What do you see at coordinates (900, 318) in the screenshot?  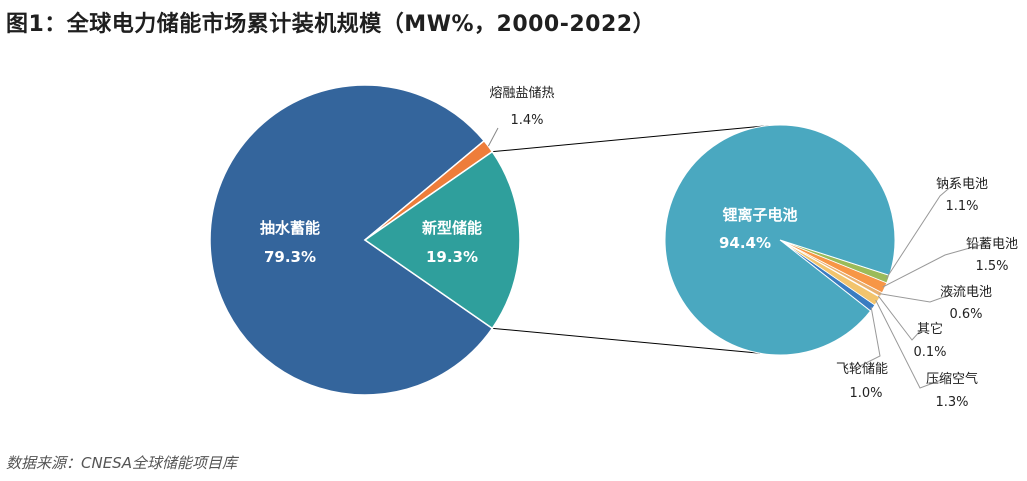 I see `other-leader` at bounding box center [900, 318].